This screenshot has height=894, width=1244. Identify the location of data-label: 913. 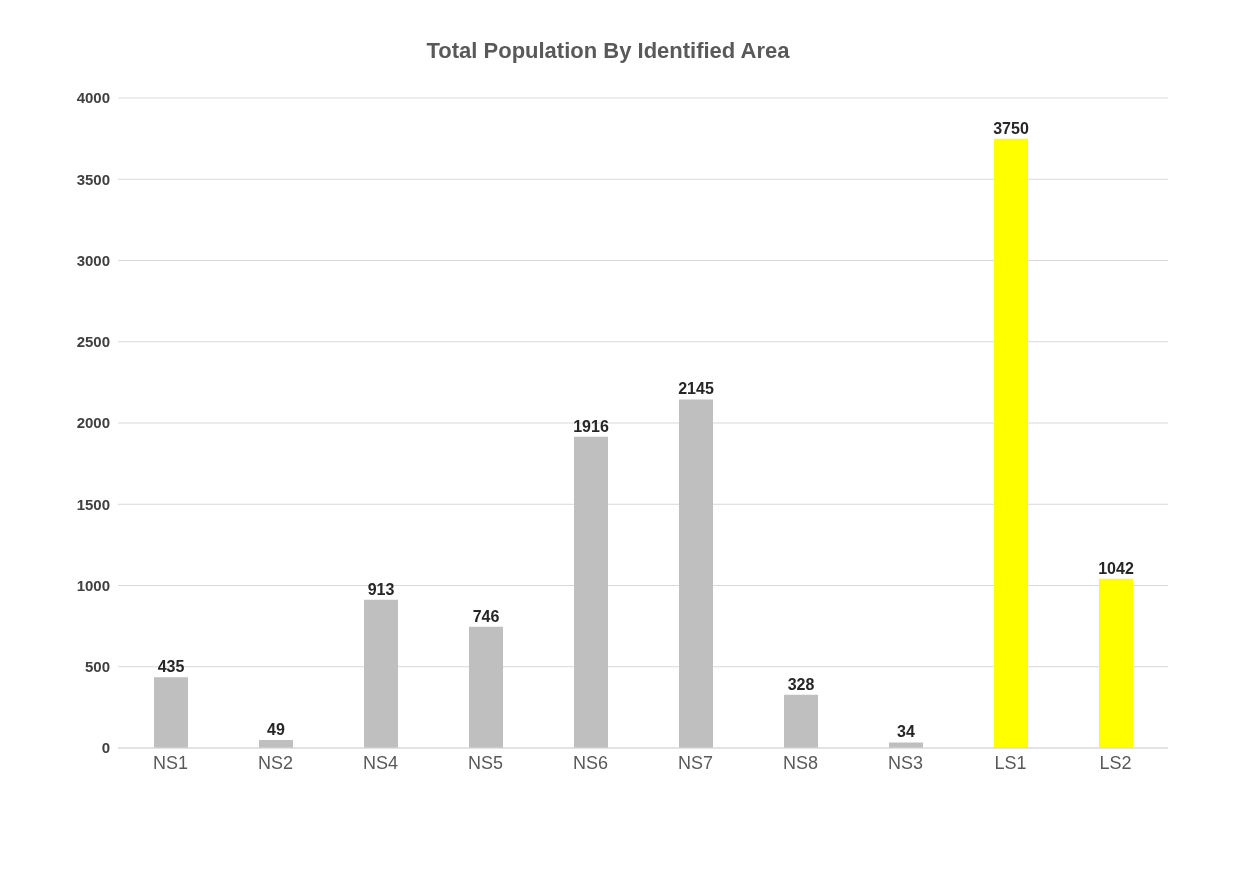
(381, 589).